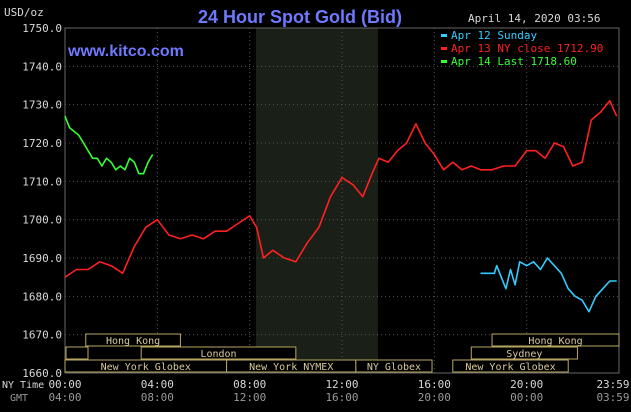 Image resolution: width=631 pixels, height=412 pixels. I want to click on legend-label-apr14: Apr 14 Last 1718.60, so click(514, 61).